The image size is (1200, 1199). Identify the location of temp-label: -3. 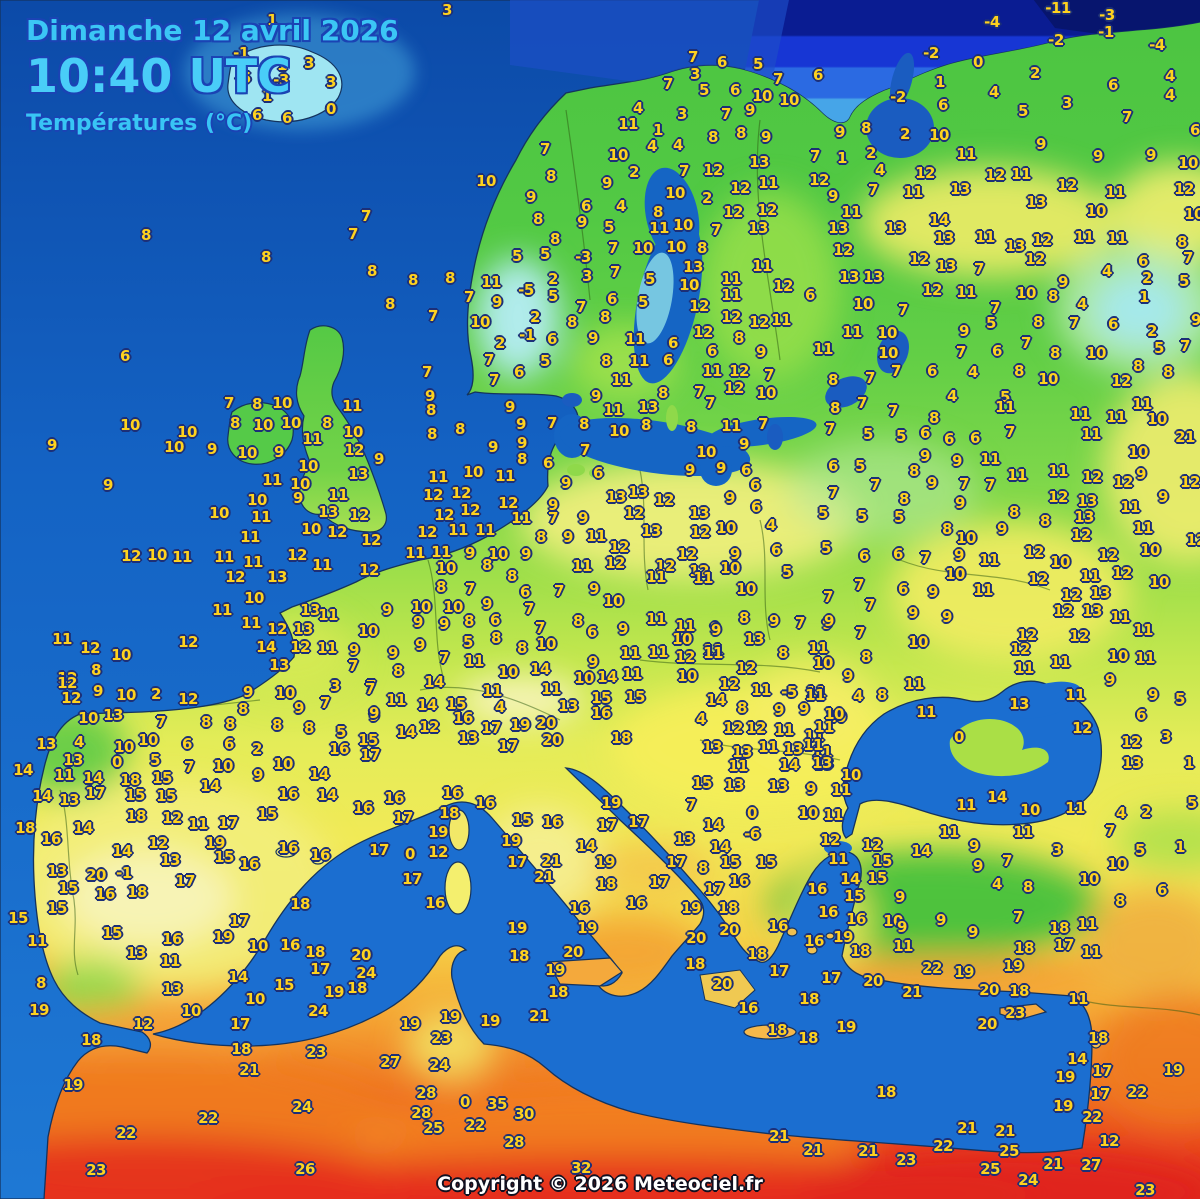
(281, 80).